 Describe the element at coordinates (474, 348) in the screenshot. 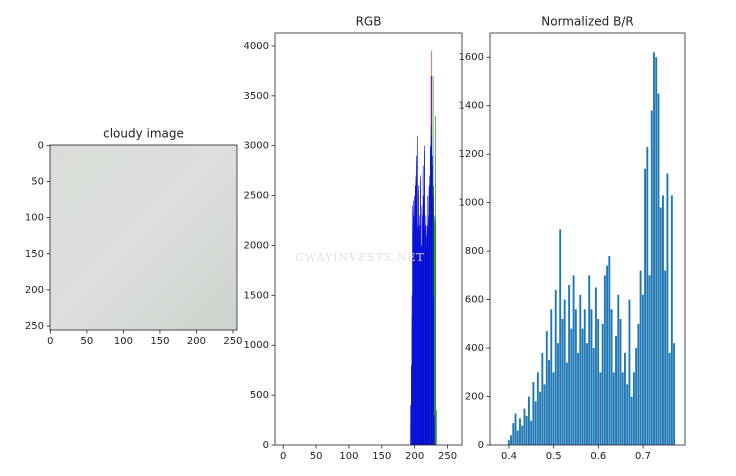

I see `y-tick-label: 400` at that location.